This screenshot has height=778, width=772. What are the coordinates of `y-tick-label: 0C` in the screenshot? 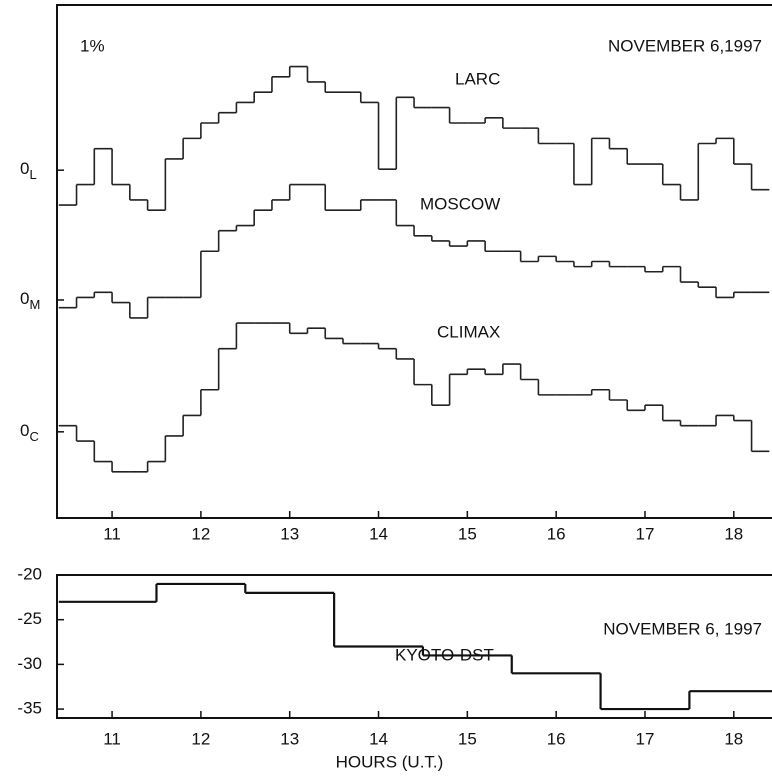 It's located at (29, 432).